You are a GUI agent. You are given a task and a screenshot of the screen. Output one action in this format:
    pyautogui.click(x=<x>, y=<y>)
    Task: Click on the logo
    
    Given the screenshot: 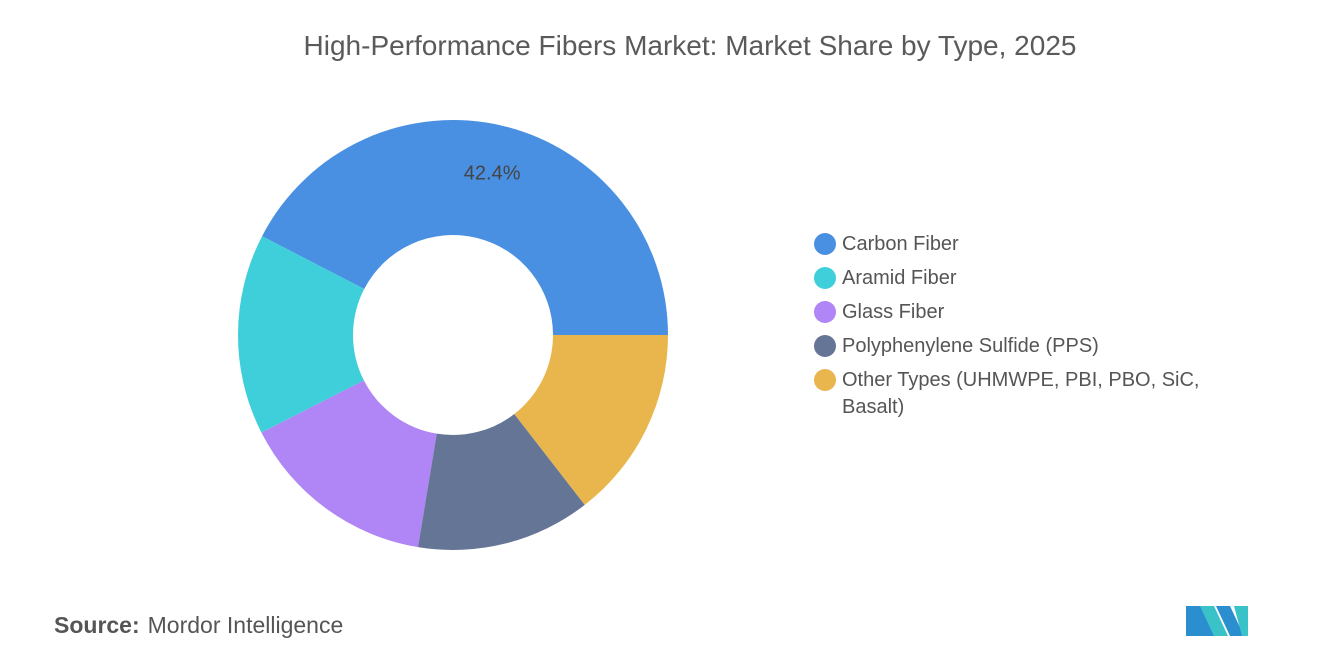 What is the action you would take?
    pyautogui.click(x=1217, y=621)
    